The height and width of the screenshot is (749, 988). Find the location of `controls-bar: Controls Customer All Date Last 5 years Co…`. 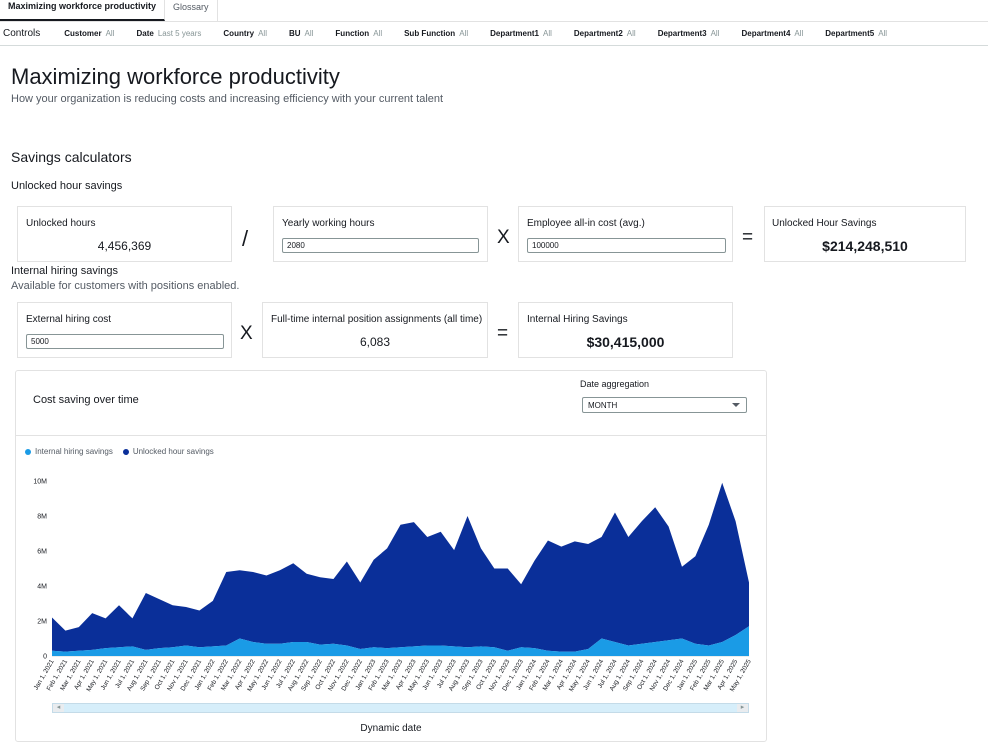

controls-bar: Controls Customer All Date Last 5 years Co… is located at coordinates (494, 34).